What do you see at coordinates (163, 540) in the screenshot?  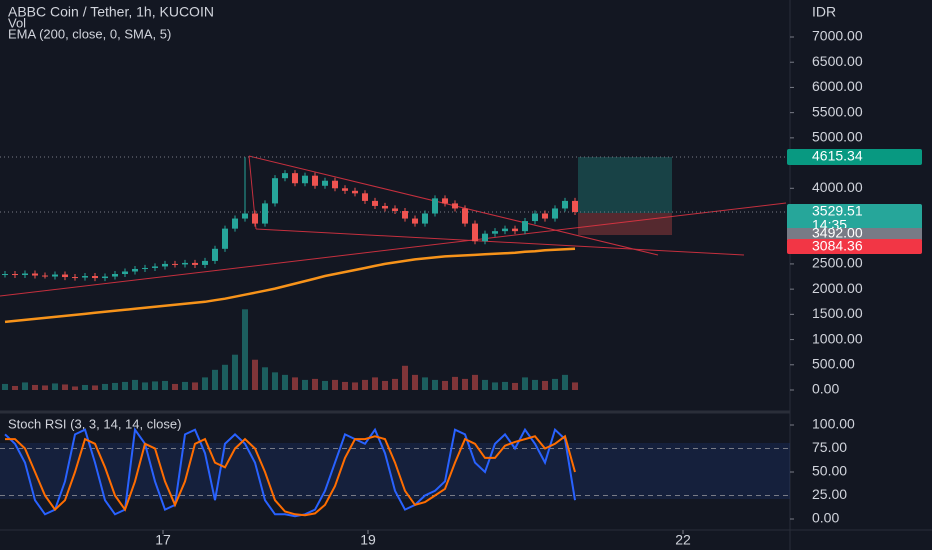 I see `x-tick-label: 17` at bounding box center [163, 540].